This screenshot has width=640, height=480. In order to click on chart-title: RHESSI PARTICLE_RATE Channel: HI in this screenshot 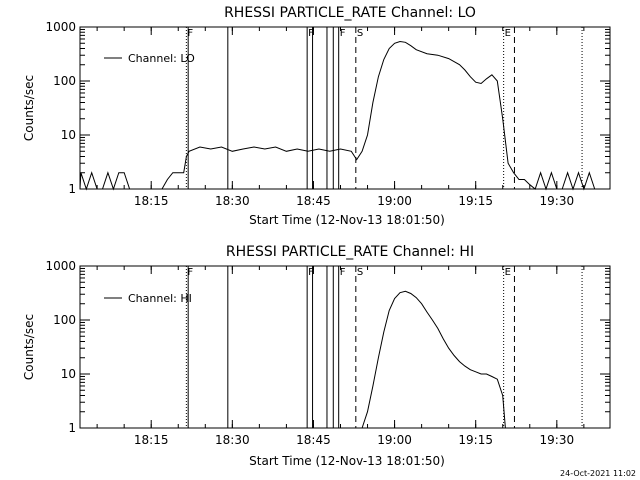, I will do `click(350, 252)`.